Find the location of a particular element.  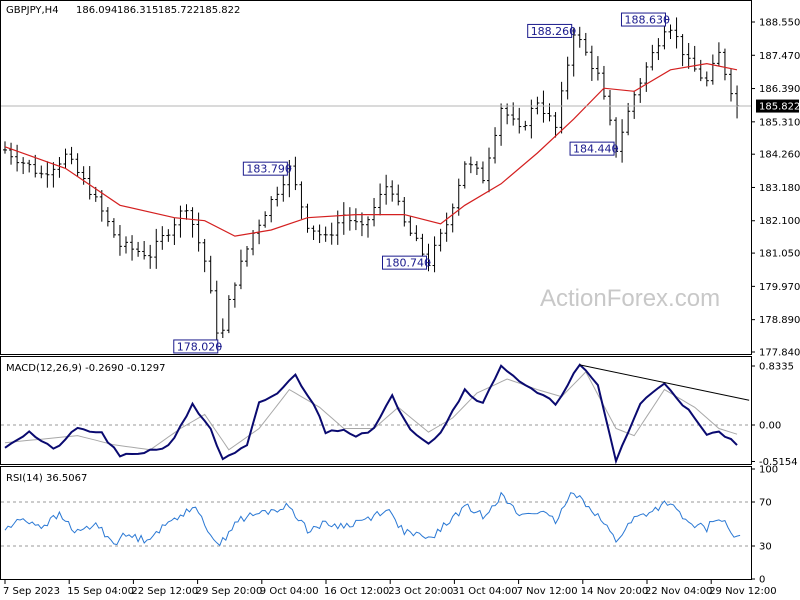

rsi-layer is located at coordinates (376, 519).